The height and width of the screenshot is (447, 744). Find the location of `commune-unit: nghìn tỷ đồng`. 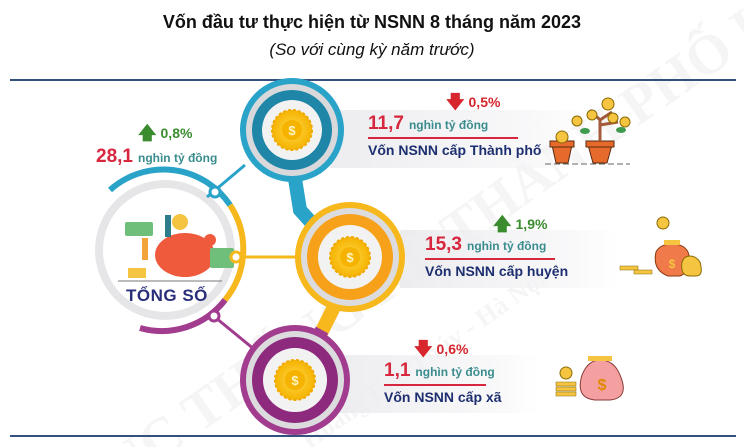

commune-unit: nghìn tỷ đồng is located at coordinates (455, 372).